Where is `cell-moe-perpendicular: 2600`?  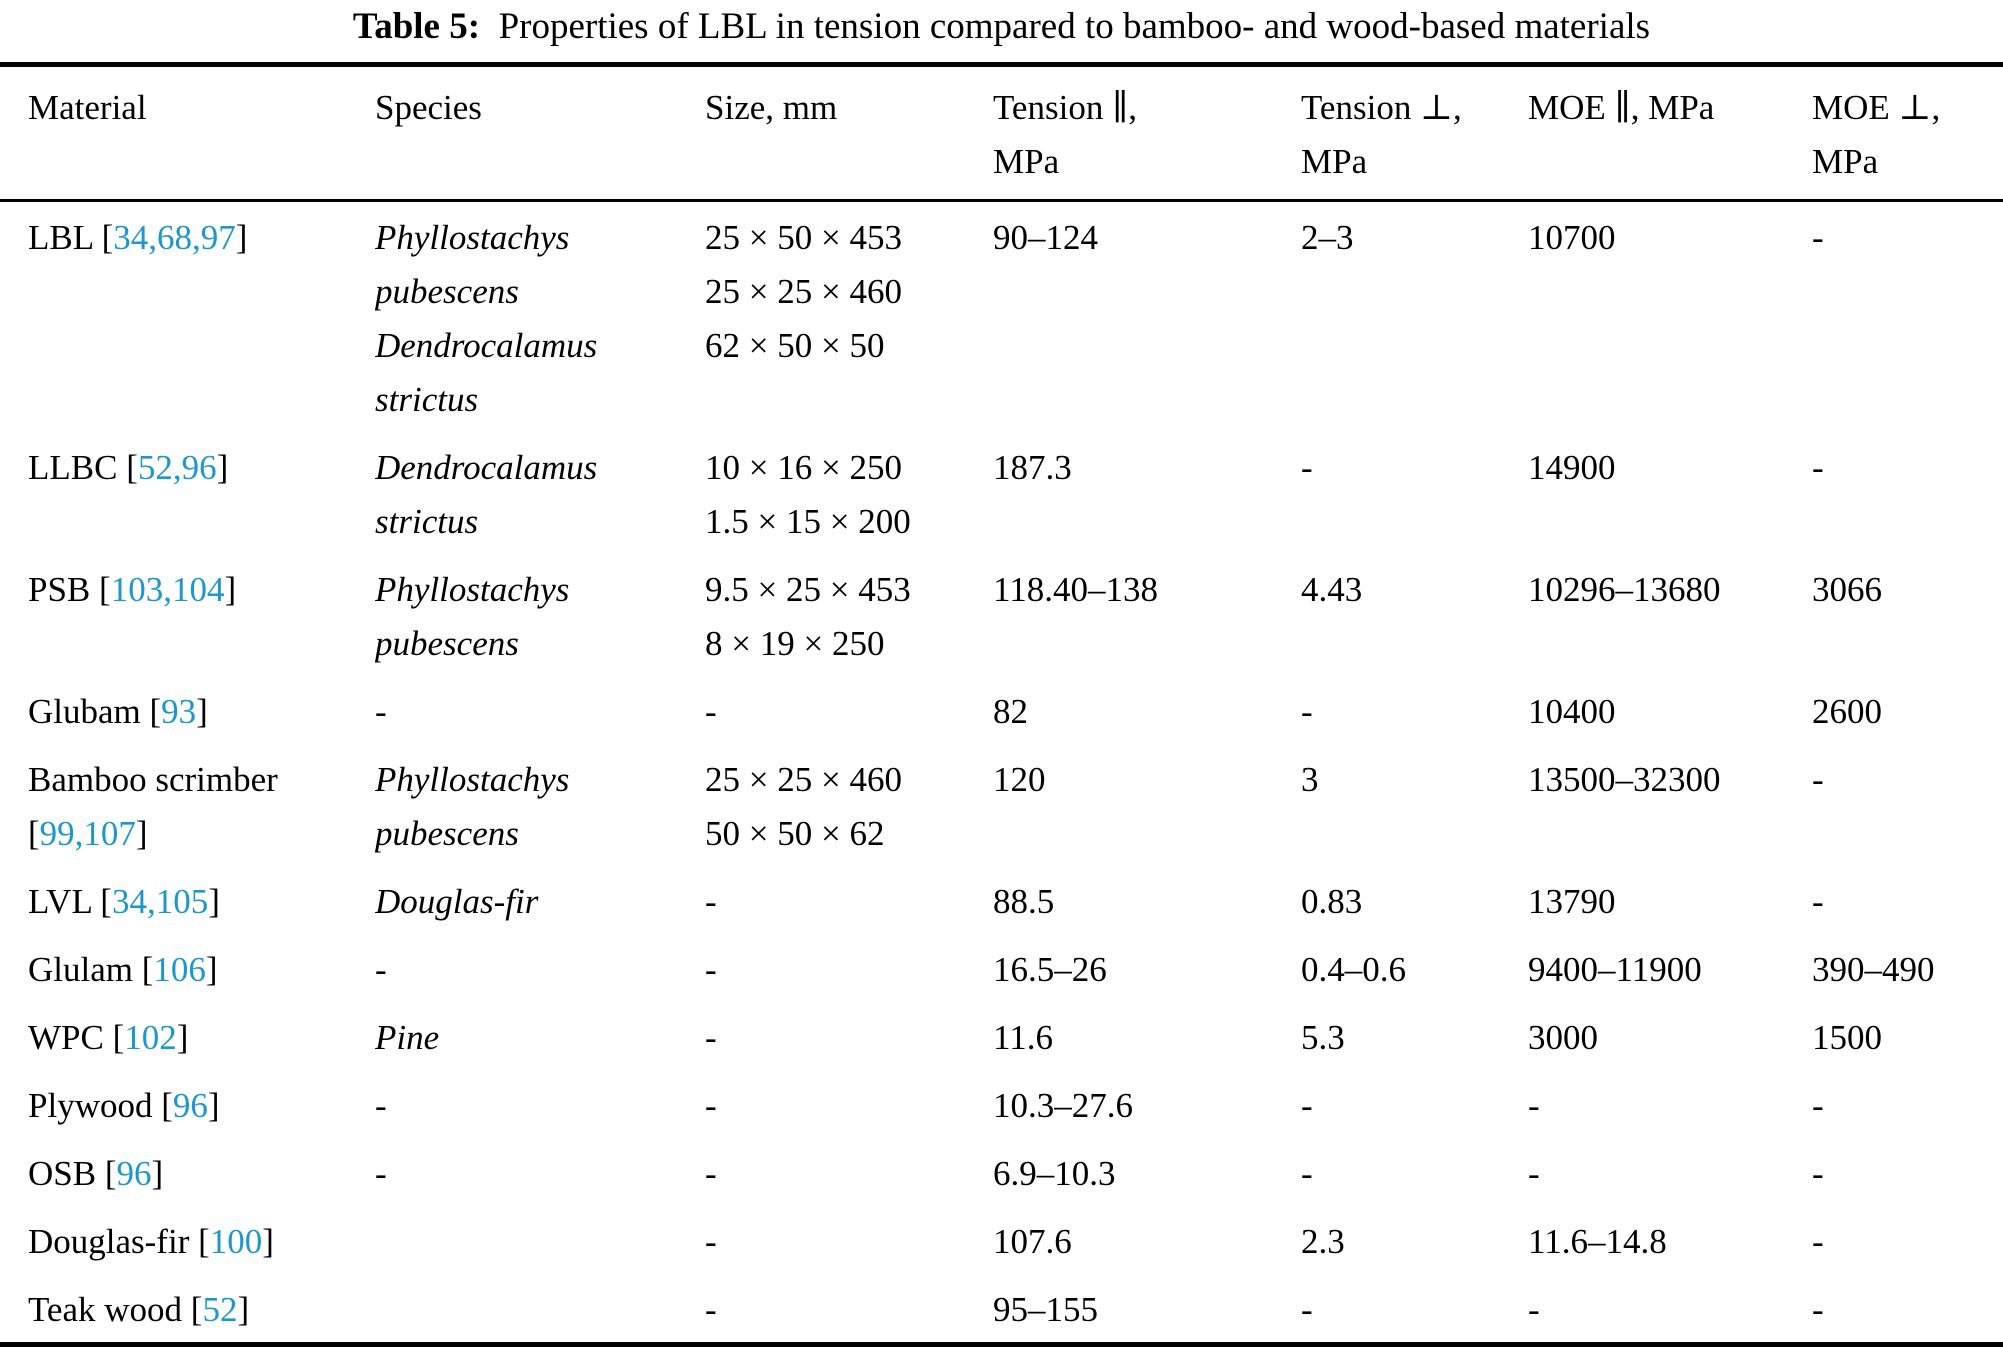
cell-moe-perpendicular: 2600 is located at coordinates (1847, 711).